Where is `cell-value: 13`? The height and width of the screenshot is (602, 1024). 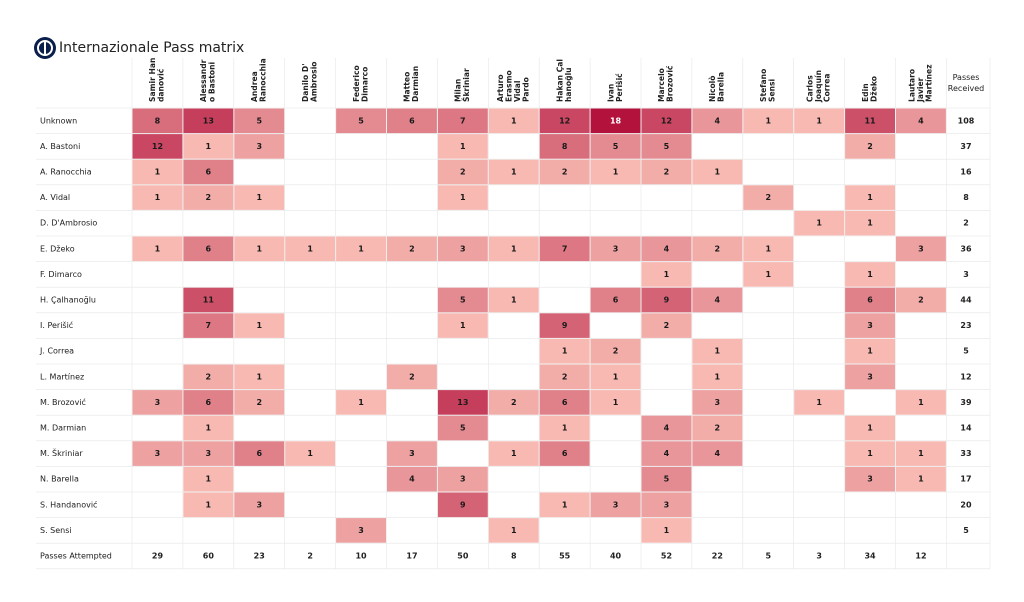 cell-value: 13 is located at coordinates (462, 402).